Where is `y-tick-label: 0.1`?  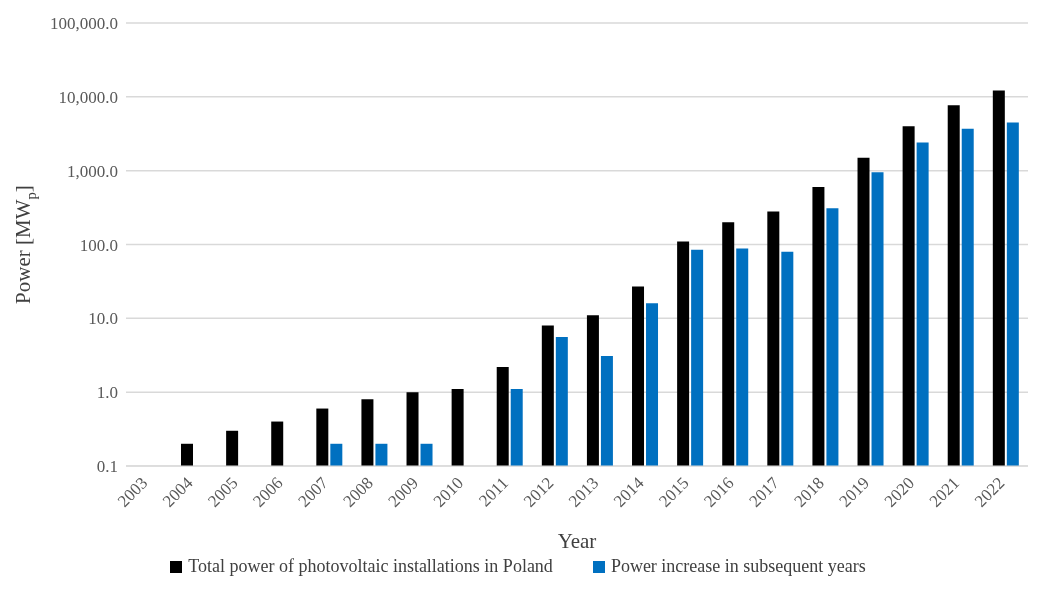 y-tick-label: 0.1 is located at coordinates (107, 467).